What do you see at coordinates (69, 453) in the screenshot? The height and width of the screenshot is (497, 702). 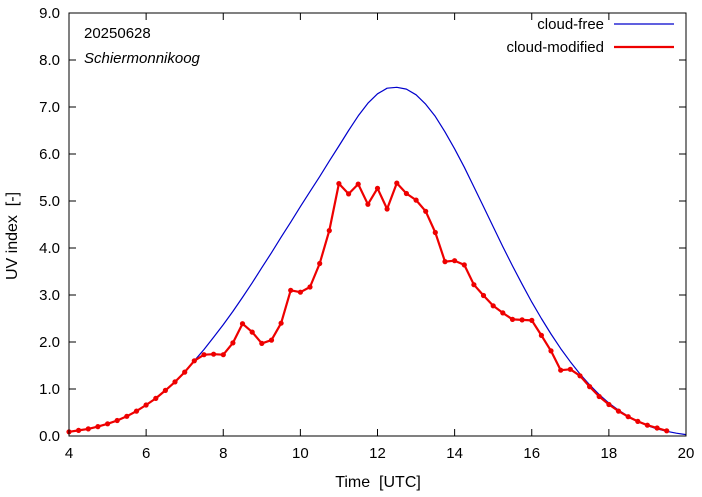 I see `x-tick-label: 4` at bounding box center [69, 453].